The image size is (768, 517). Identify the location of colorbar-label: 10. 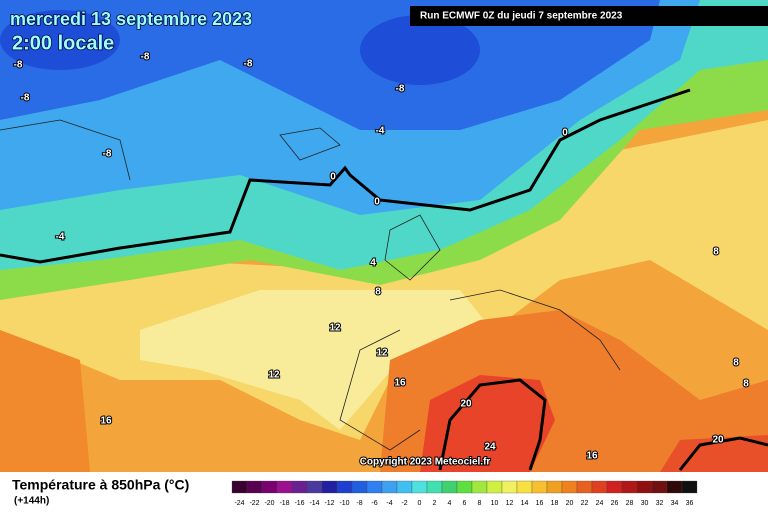
(495, 503).